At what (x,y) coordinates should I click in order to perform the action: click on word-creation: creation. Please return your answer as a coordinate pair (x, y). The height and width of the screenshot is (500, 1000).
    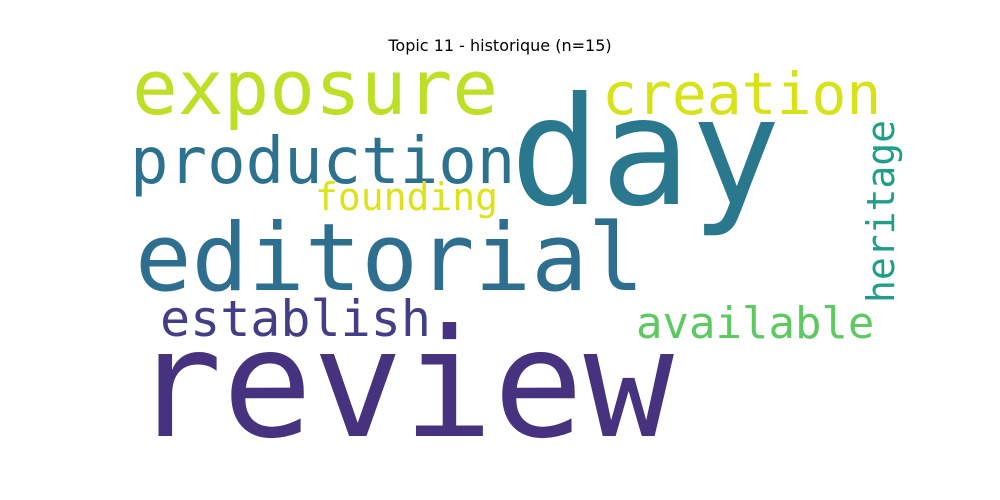
    Looking at the image, I should click on (742, 94).